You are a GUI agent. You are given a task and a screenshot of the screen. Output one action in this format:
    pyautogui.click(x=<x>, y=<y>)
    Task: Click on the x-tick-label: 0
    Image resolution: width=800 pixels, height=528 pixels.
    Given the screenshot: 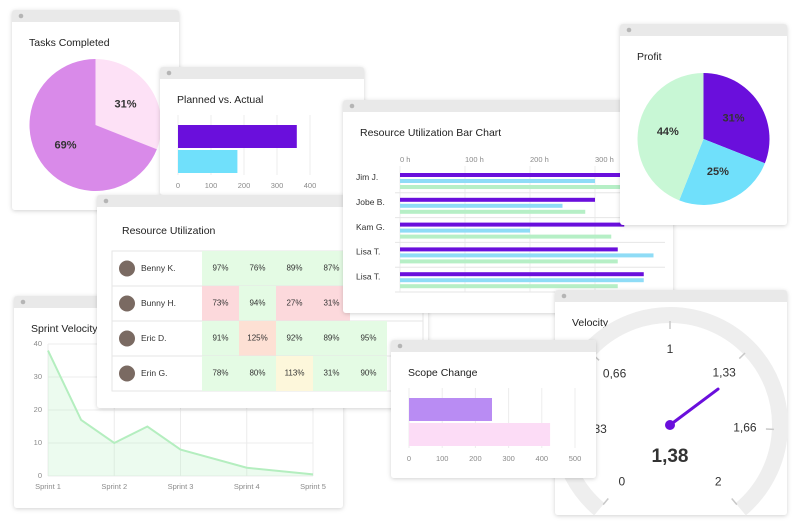 What is the action you would take?
    pyautogui.click(x=178, y=185)
    